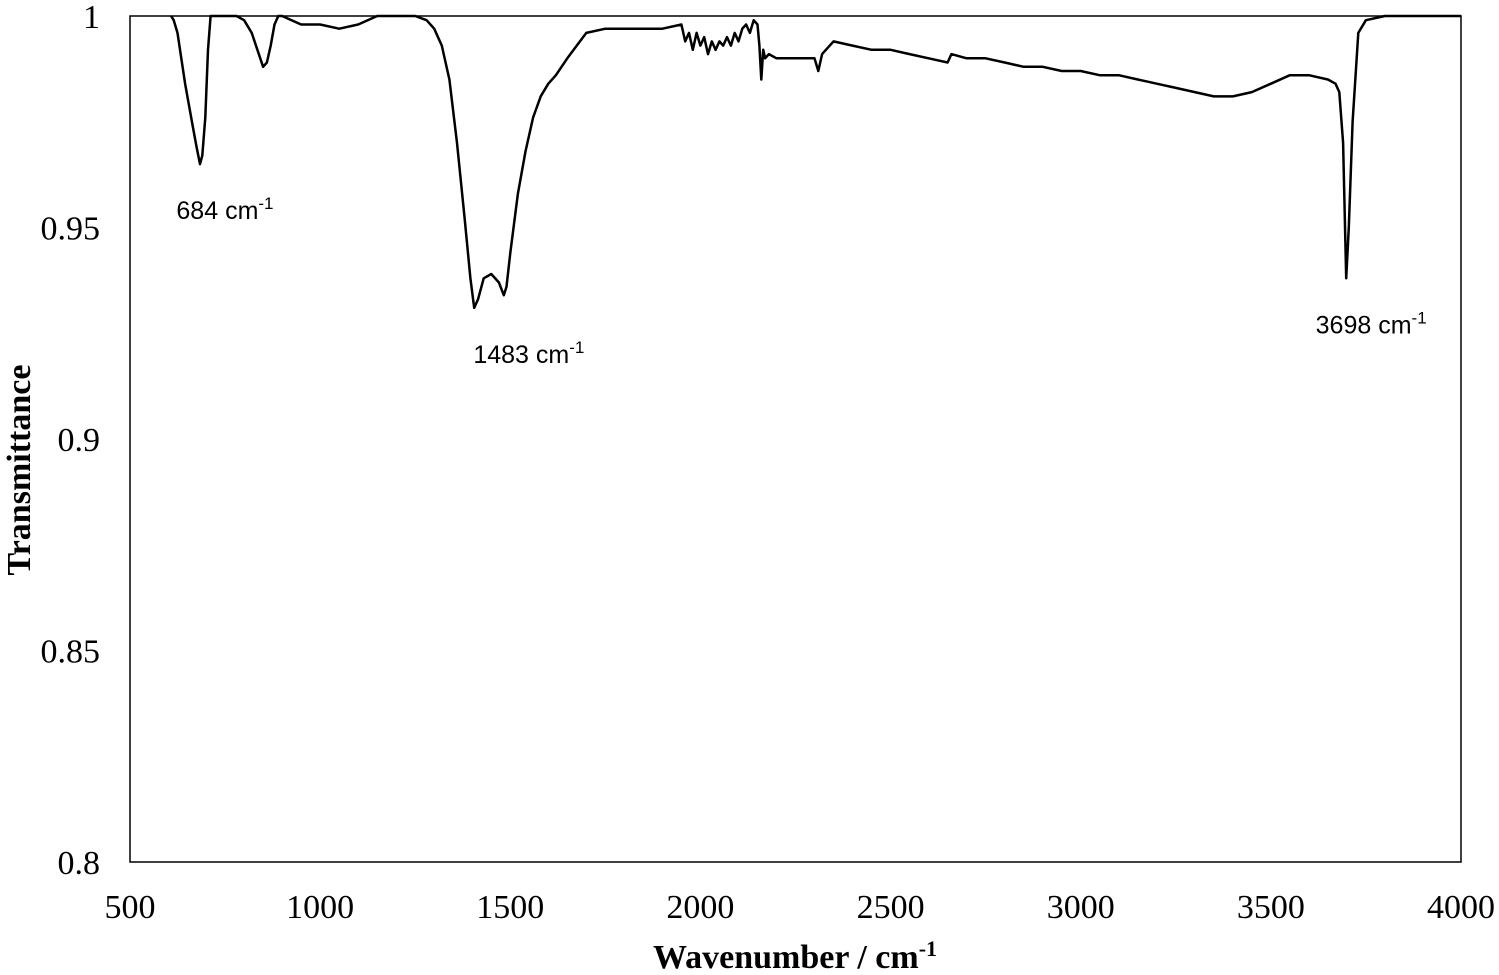 The width and height of the screenshot is (1499, 975). Describe the element at coordinates (521, 355) in the screenshot. I see `peak-annotation-text: 1483 cm` at that location.